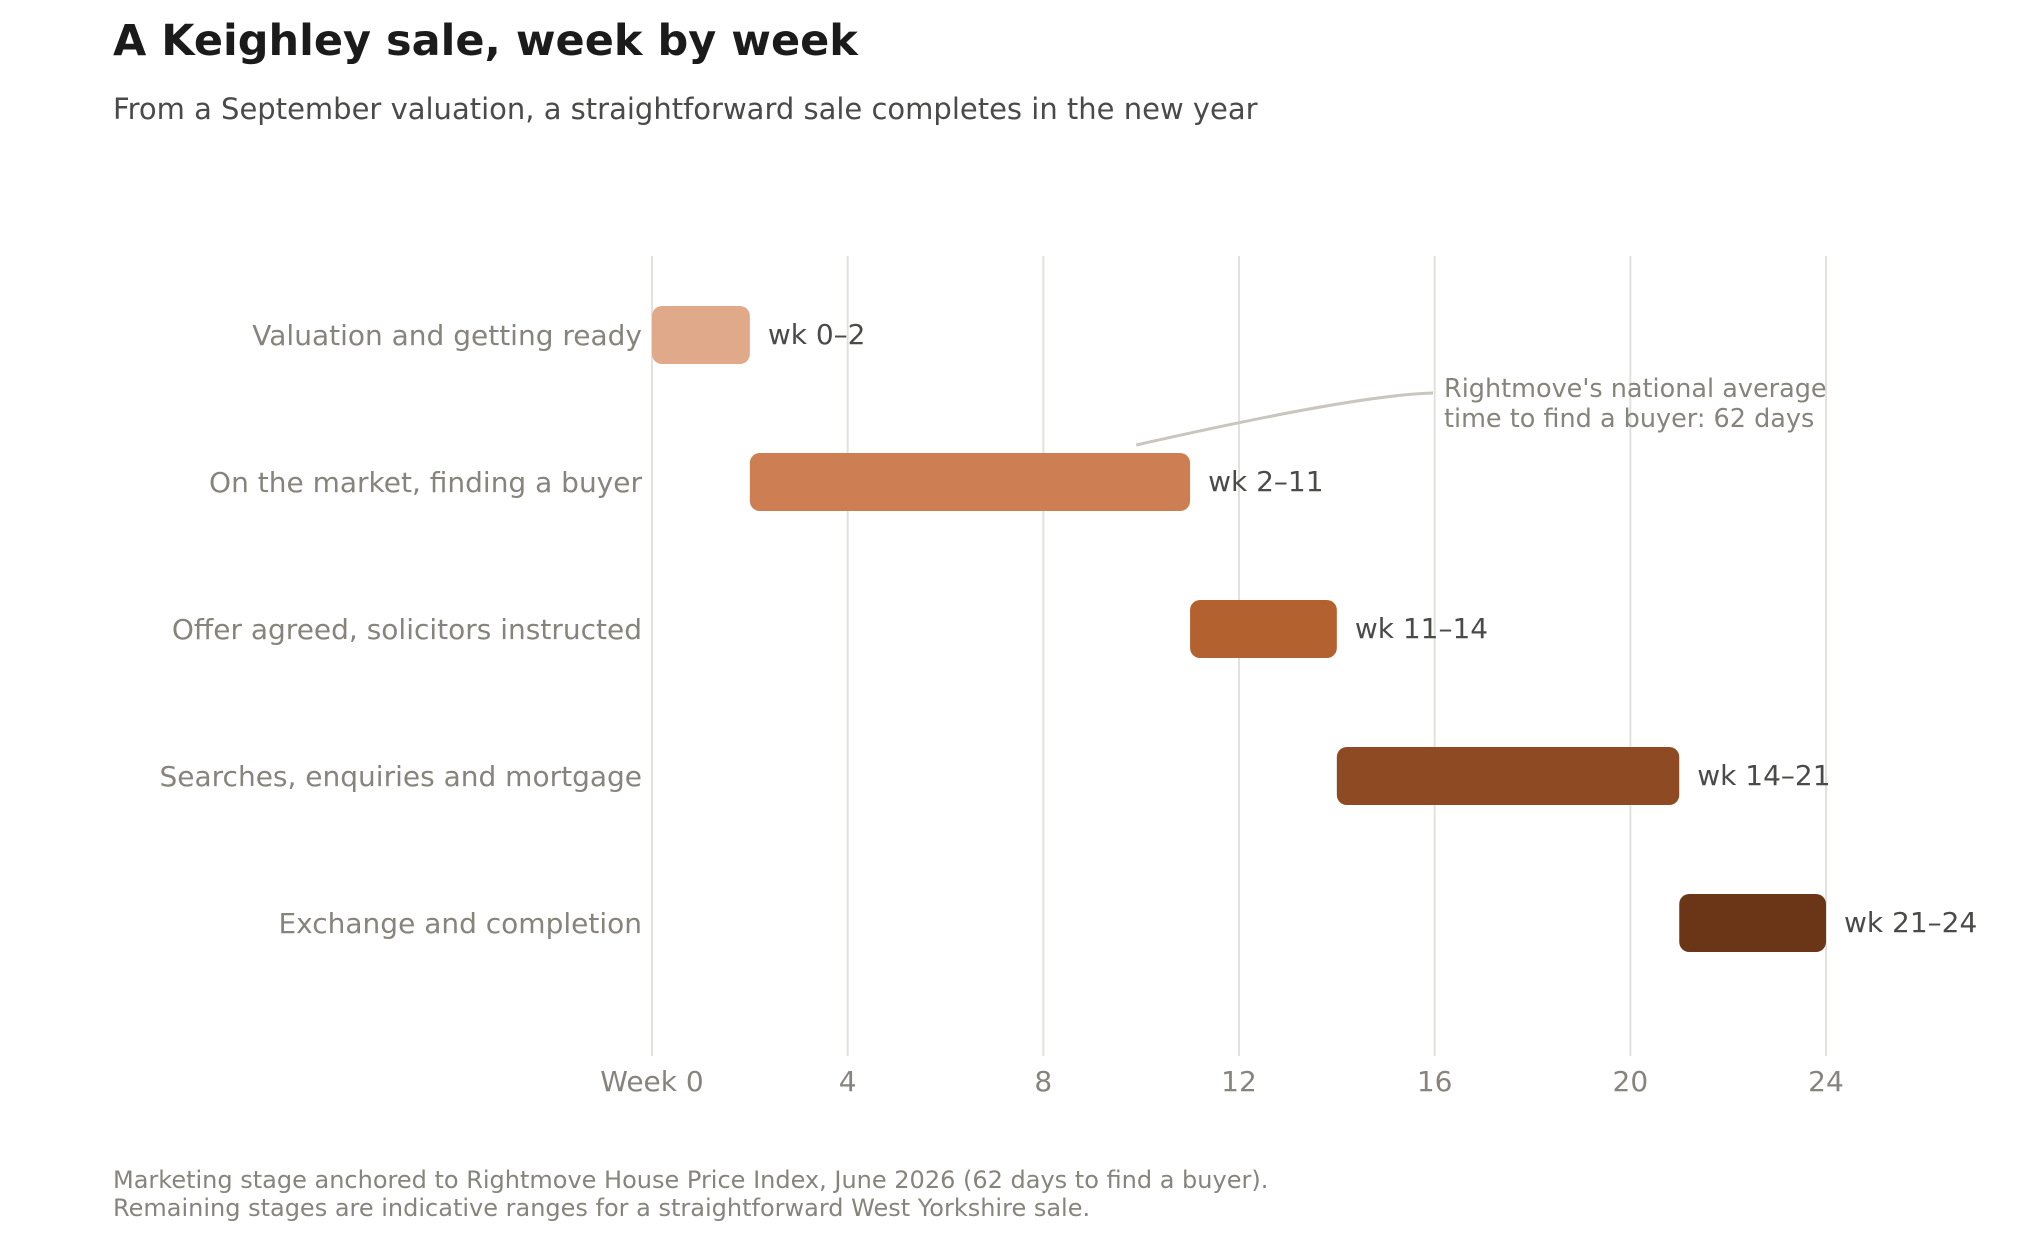 This screenshot has height=1240, width=2039. I want to click on category-label-1: On the market, finding a buyer, so click(425, 482).